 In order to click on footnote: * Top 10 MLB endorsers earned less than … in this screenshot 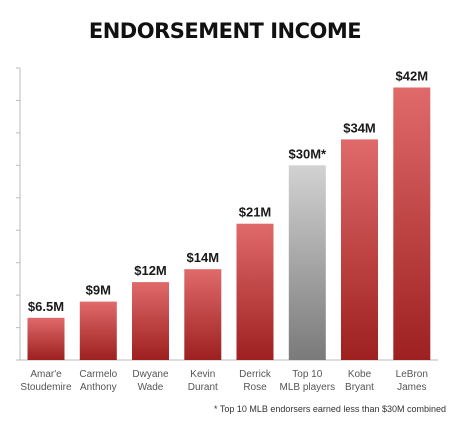, I will do `click(330, 409)`.